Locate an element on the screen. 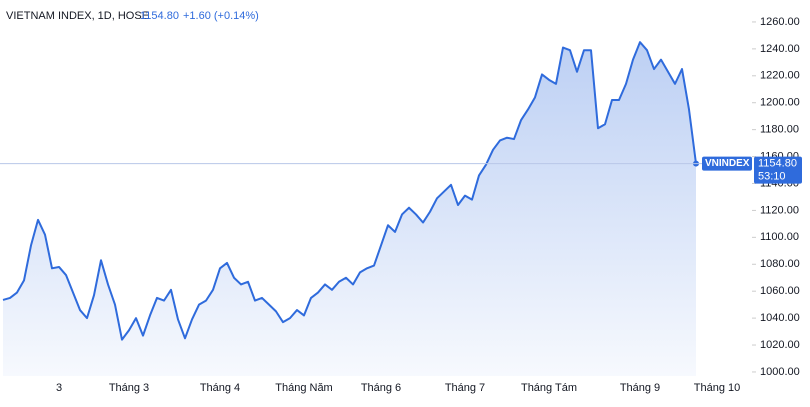  y-tick-label: 1260.00 is located at coordinates (780, 22).